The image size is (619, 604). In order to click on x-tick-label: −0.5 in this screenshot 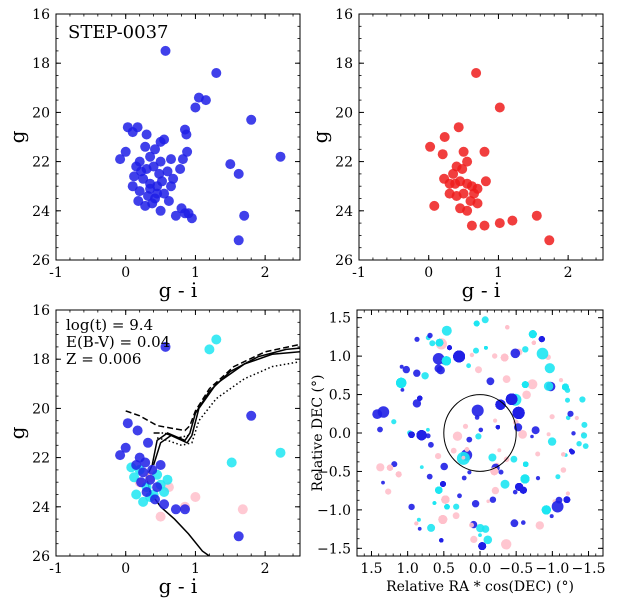, I will do `click(516, 569)`.